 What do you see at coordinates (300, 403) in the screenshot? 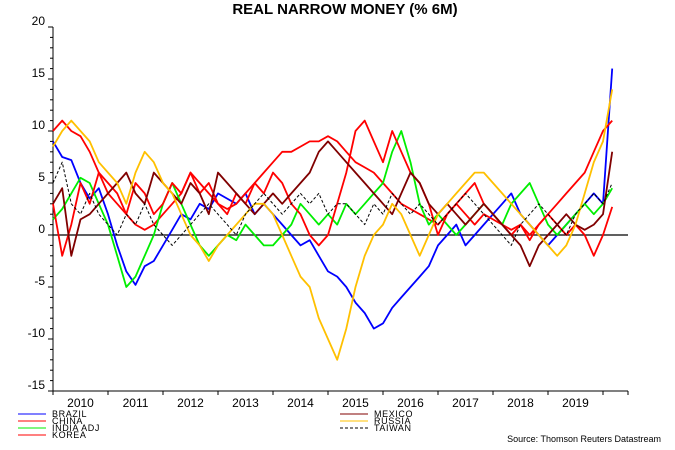
I see `x-tick-label: 2014` at bounding box center [300, 403].